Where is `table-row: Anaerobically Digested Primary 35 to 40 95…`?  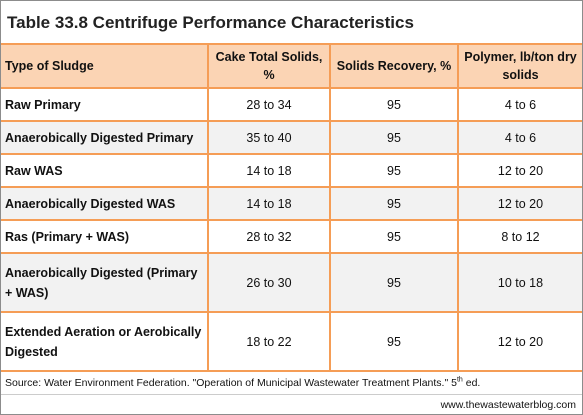 table-row: Anaerobically Digested Primary 35 to 40 95… is located at coordinates (291, 138).